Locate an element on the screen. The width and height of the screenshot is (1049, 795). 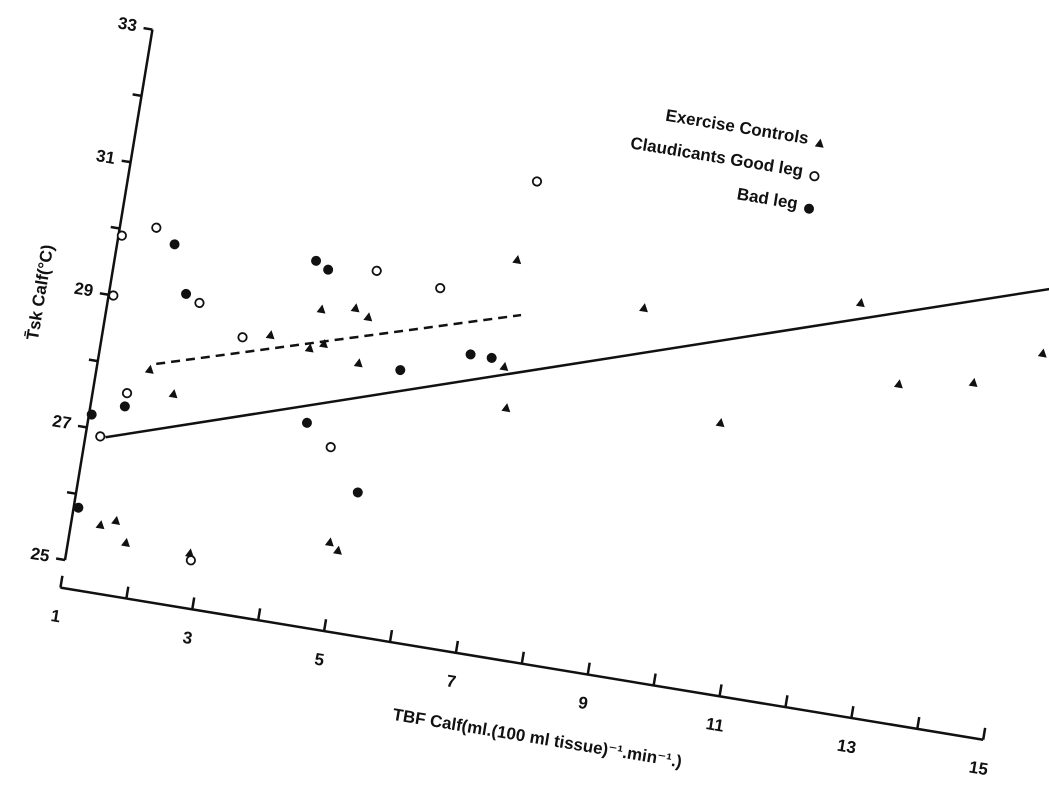
y-tick-label: 31 is located at coordinates (106, 157).